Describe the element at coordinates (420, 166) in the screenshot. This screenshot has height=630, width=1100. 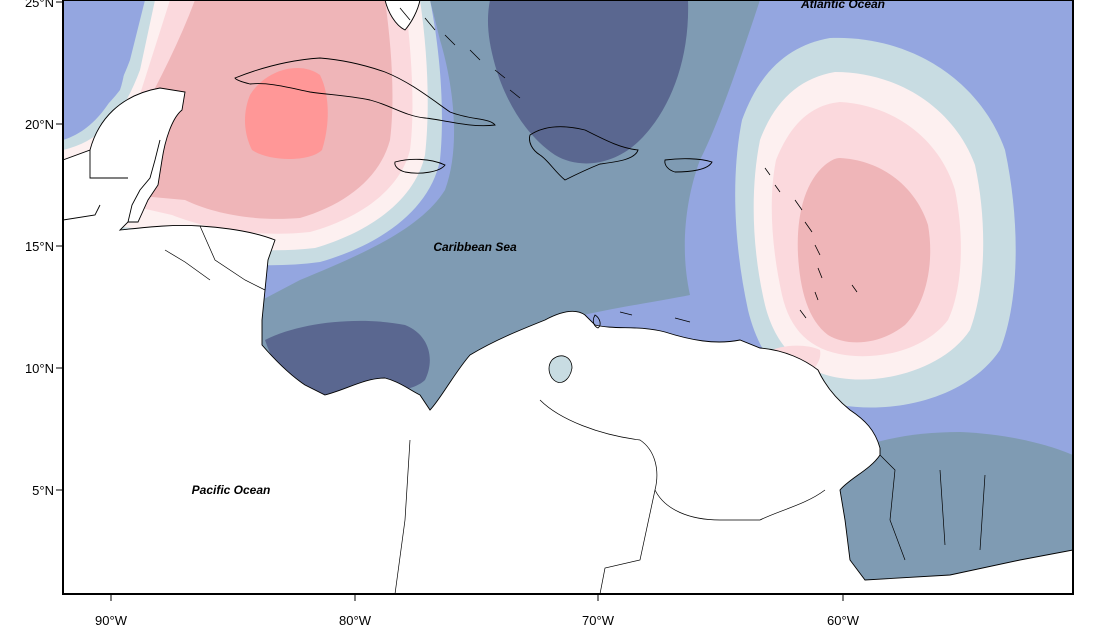
I see `land-jamaica` at that location.